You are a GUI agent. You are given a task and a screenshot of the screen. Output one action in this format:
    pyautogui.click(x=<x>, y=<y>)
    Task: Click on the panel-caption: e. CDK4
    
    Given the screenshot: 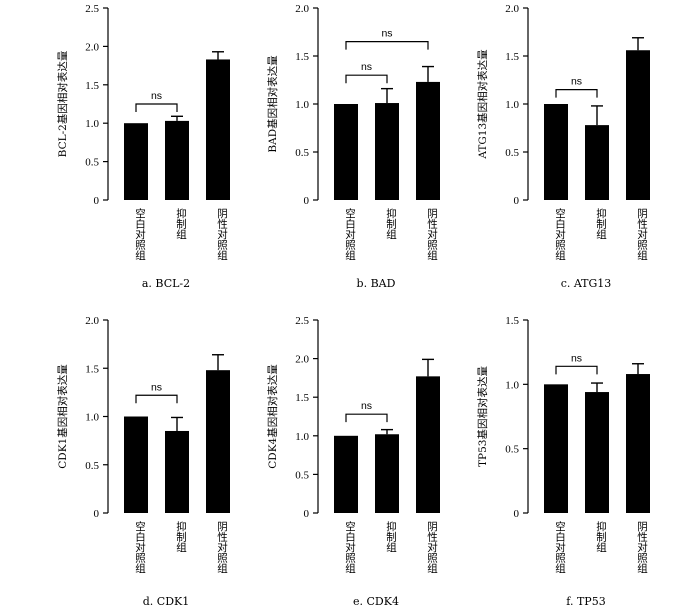 What is the action you would take?
    pyautogui.click(x=376, y=601)
    